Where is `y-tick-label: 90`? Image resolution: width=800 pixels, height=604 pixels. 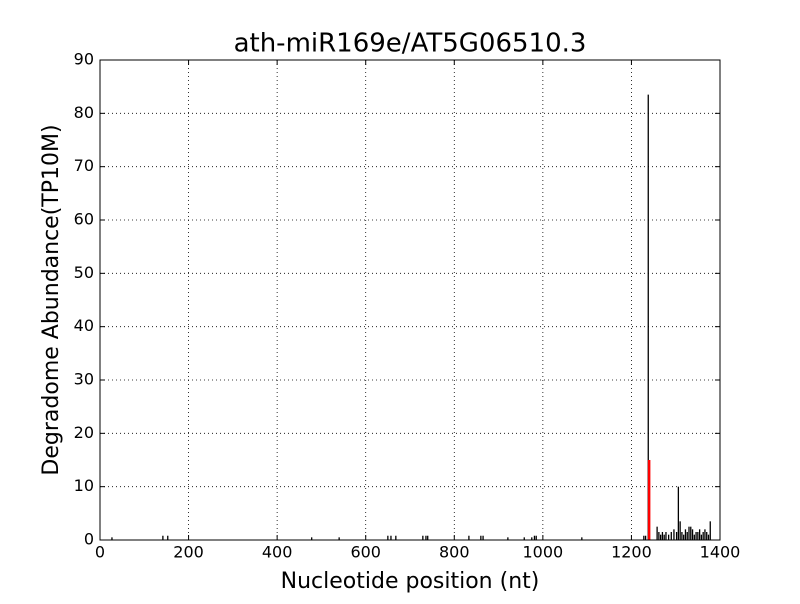
y-tick-label: 90 is located at coordinates (84, 59).